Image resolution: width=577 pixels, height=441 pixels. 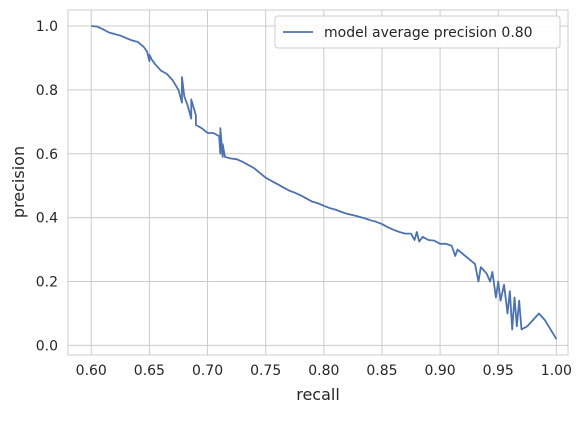 I want to click on y-tick-label: 0.6, so click(x=47, y=155).